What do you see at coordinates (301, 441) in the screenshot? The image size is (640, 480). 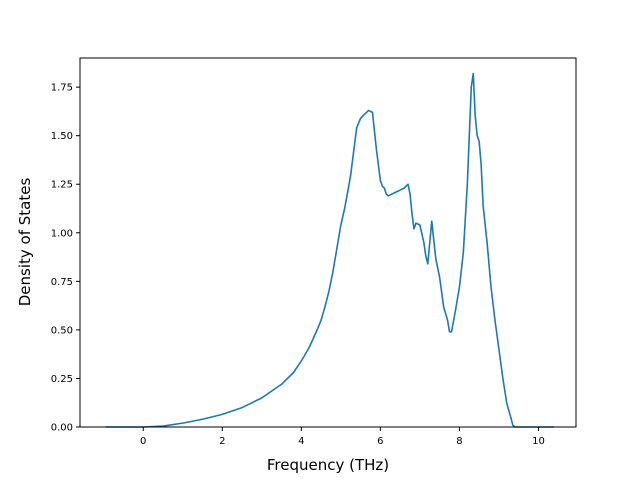 I see `x-tick-label: 4` at bounding box center [301, 441].